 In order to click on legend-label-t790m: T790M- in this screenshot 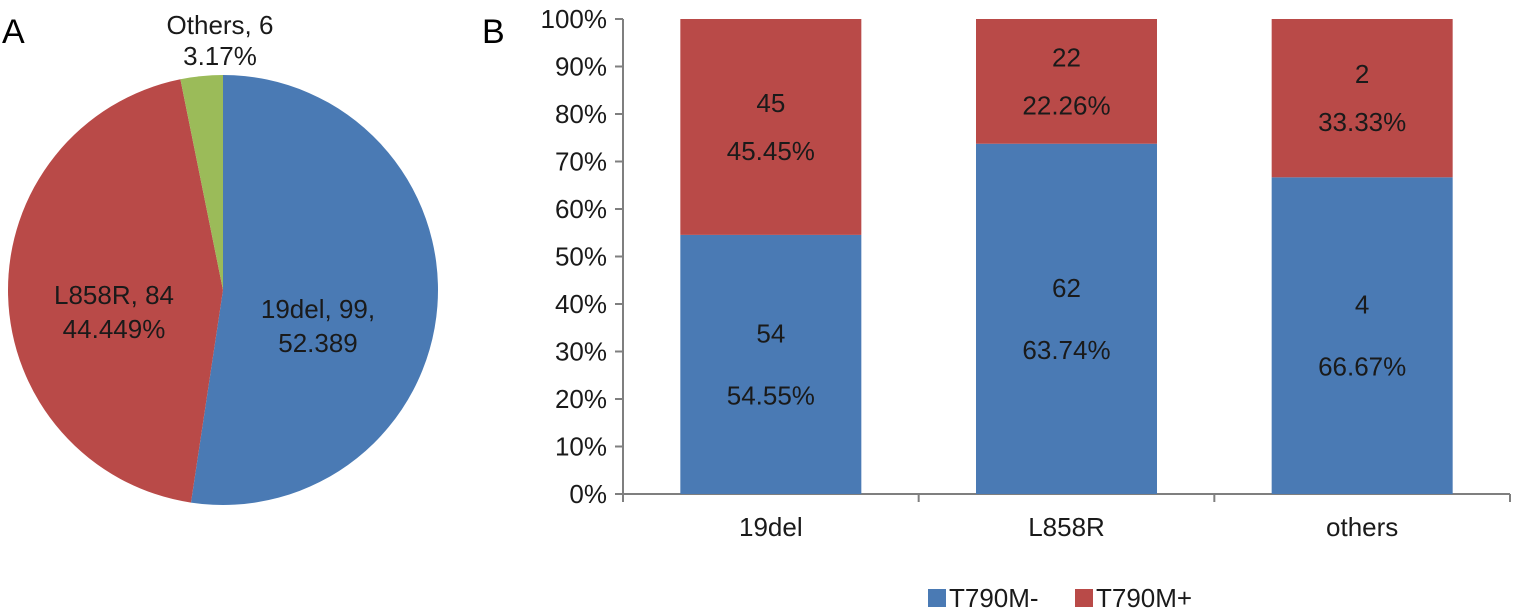, I will do `click(994, 598)`.